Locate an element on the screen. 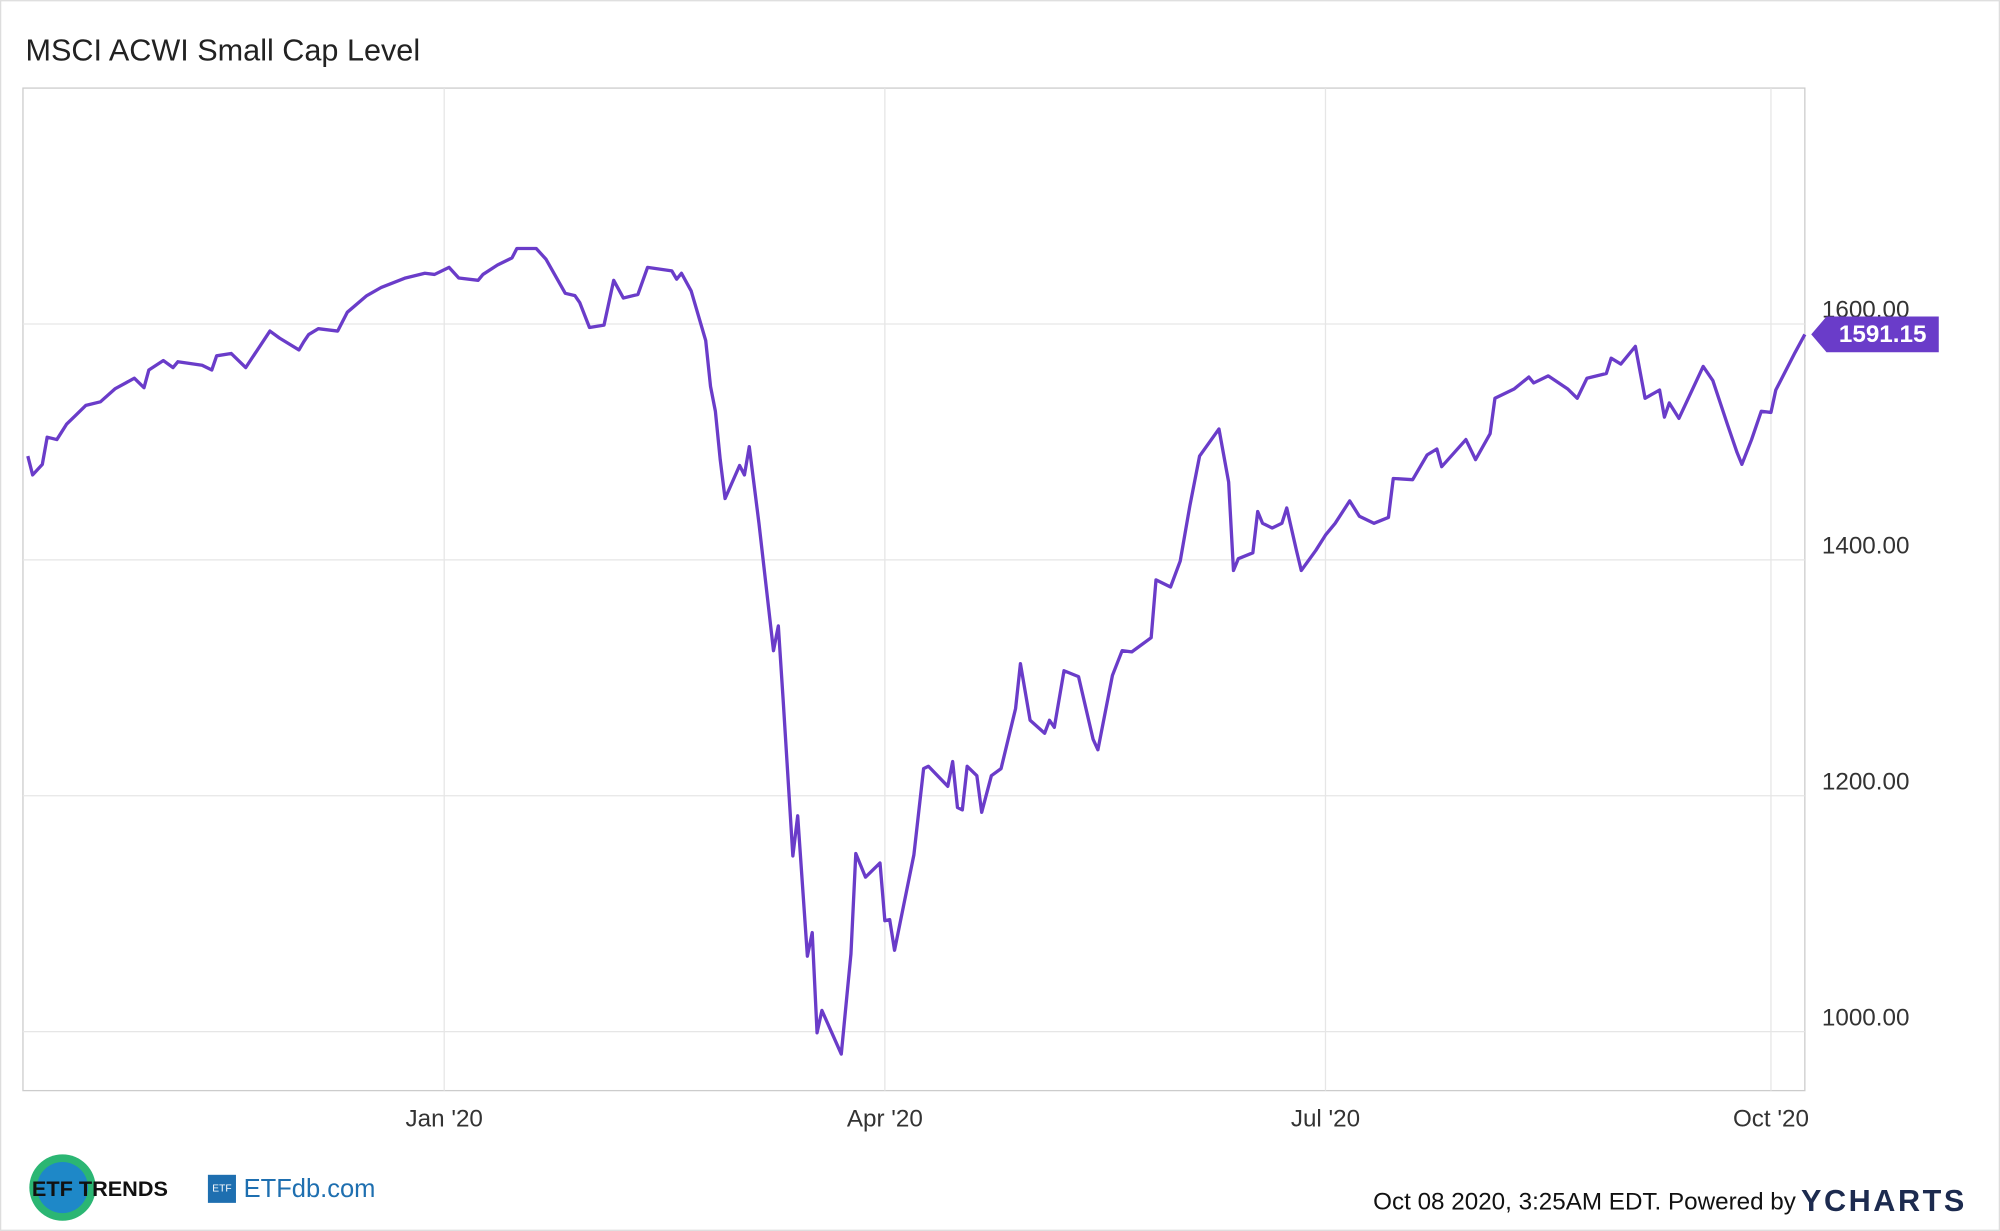 Image resolution: width=2000 pixels, height=1231 pixels. y-tick-label: 1000.00 is located at coordinates (1866, 1017).